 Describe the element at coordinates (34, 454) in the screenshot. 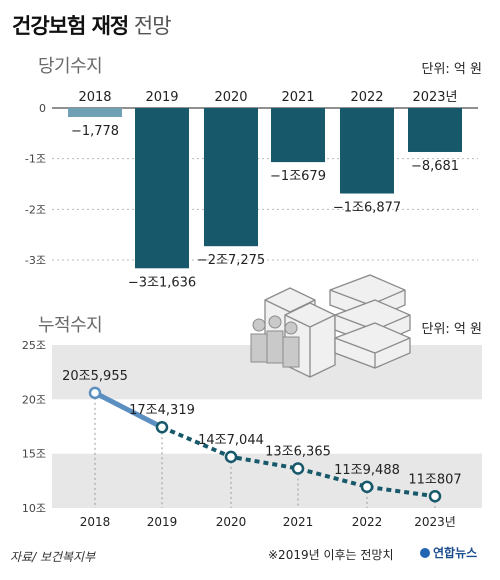

I see `y-tick-label: 15조` at that location.